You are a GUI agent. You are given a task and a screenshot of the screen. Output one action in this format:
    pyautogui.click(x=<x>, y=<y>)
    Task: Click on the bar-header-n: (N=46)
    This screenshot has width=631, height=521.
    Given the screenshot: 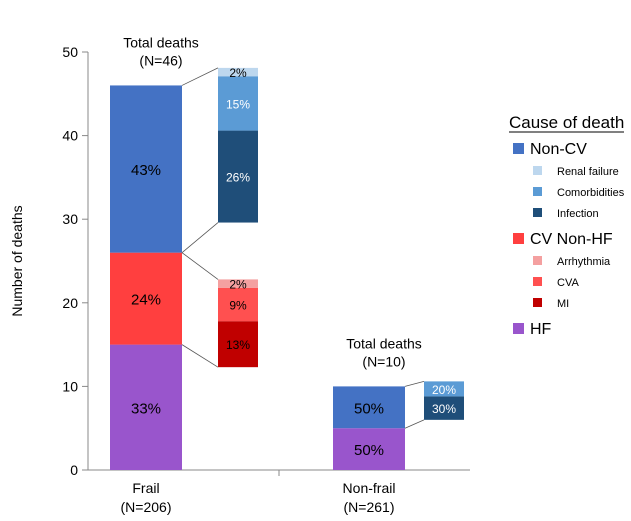 What is the action you would take?
    pyautogui.click(x=160, y=60)
    